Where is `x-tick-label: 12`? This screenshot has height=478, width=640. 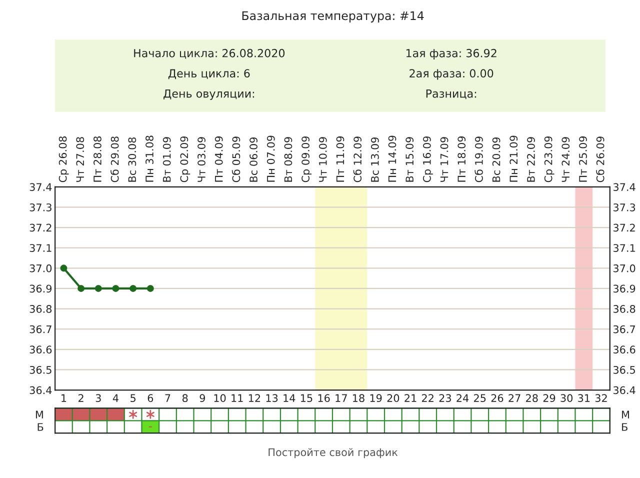 x-tick-label: 12 is located at coordinates (254, 398).